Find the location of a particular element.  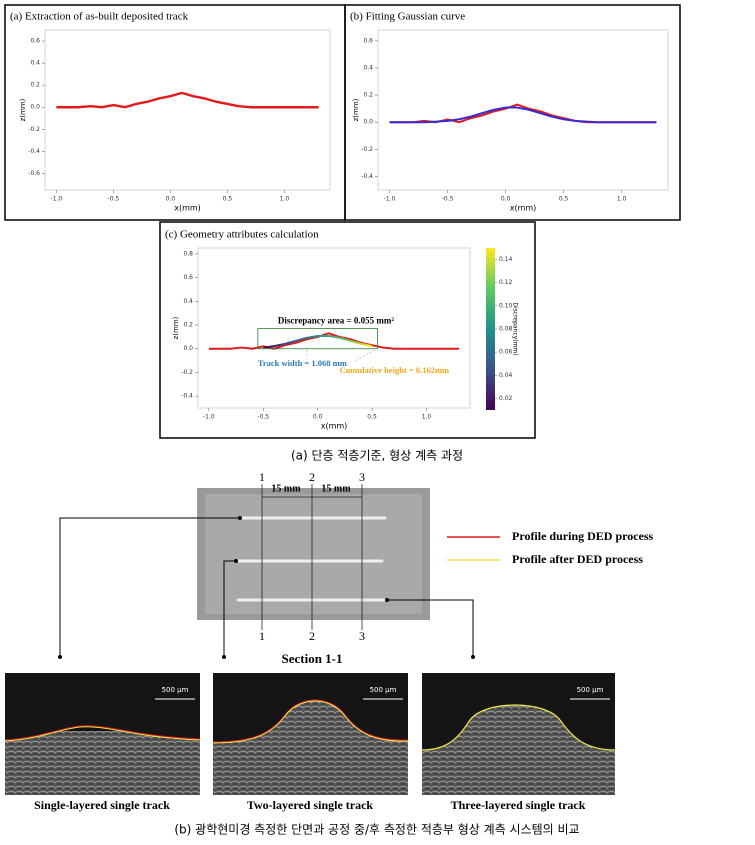

colorbar is located at coordinates (490, 329).